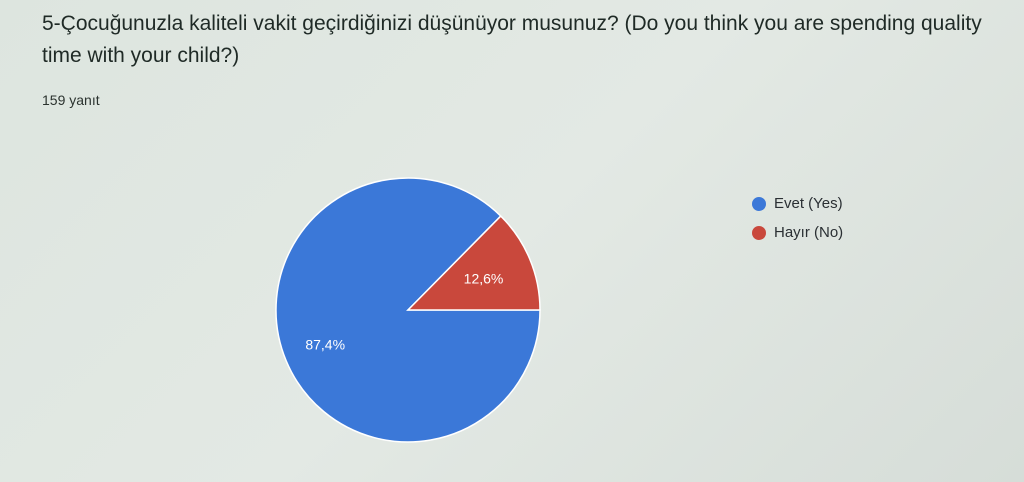 The width and height of the screenshot is (1024, 482). What do you see at coordinates (808, 203) in the screenshot?
I see `legend-label-yes: Evet (Yes)` at bounding box center [808, 203].